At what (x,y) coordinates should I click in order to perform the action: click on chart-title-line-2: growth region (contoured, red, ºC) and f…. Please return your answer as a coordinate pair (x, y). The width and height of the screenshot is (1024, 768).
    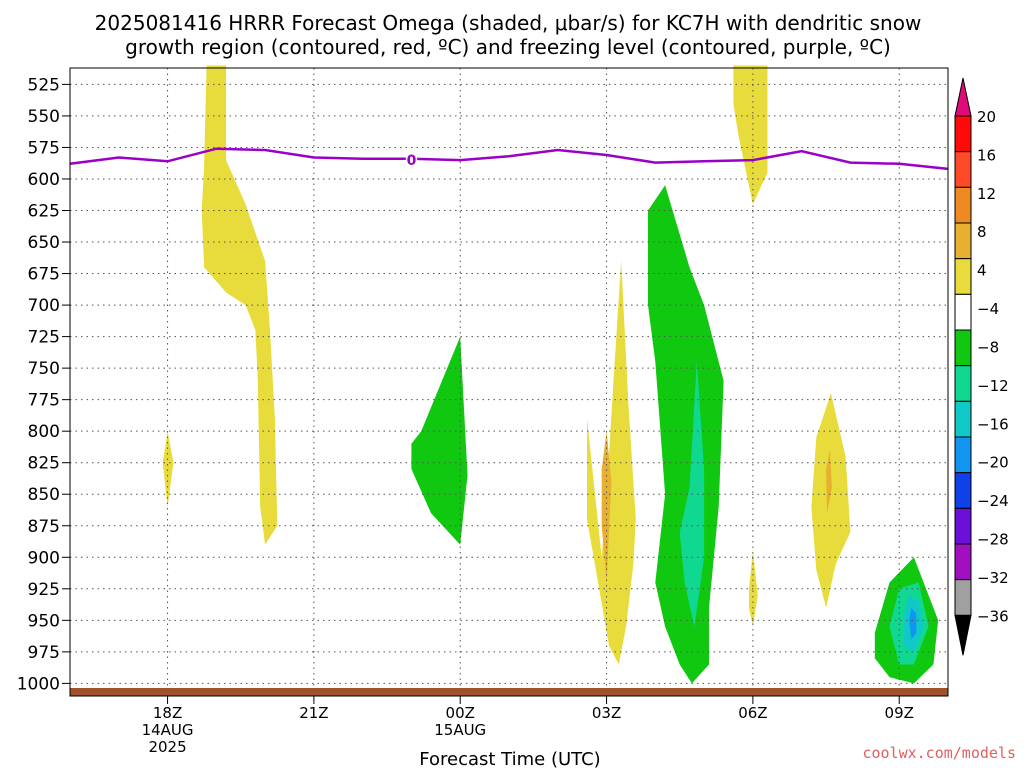
    Looking at the image, I should click on (508, 47).